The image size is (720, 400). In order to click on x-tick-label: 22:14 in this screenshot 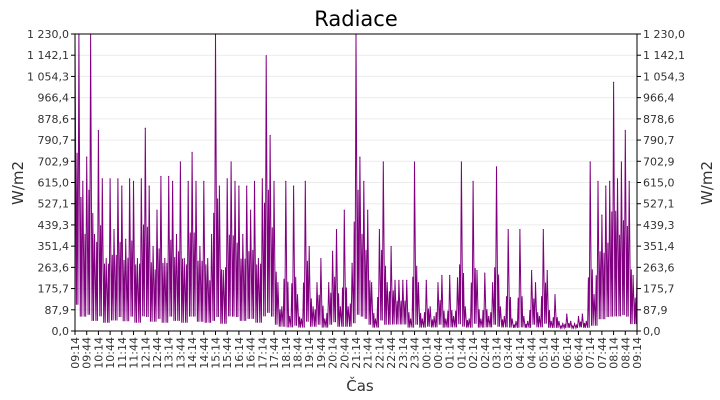, I will do `click(379, 353)`.